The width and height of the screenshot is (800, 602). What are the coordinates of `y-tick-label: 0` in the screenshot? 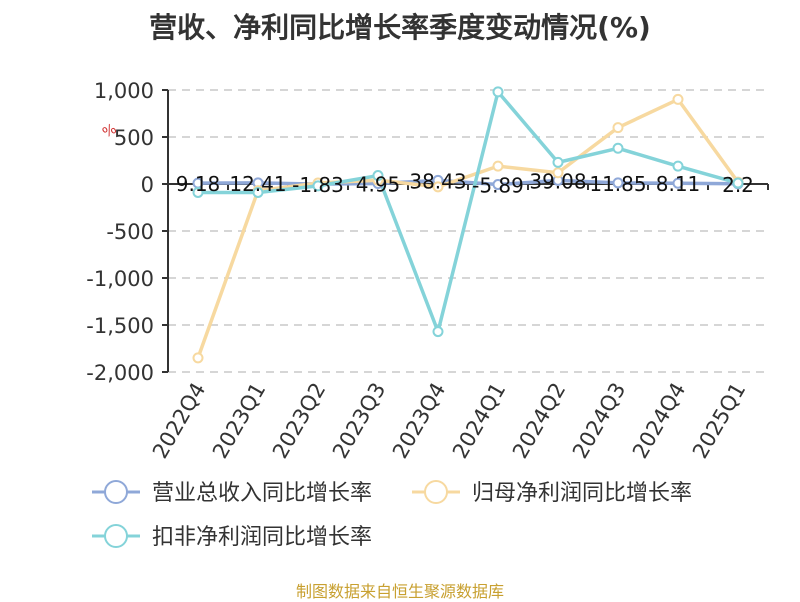 It's located at (147, 185).